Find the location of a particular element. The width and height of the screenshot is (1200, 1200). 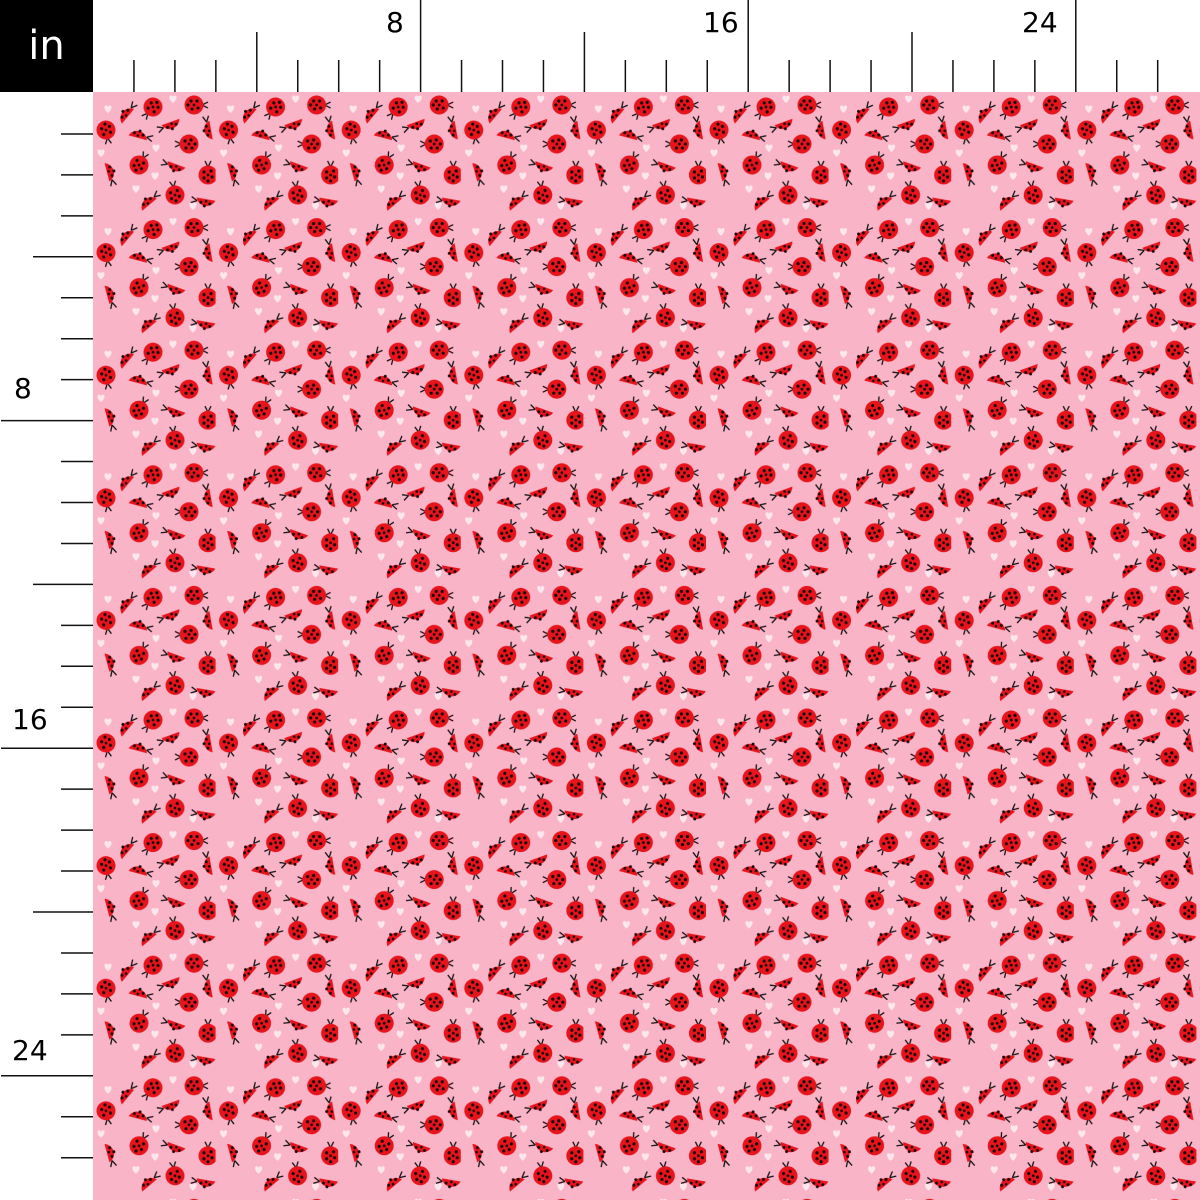

left-label-24: 24 is located at coordinates (30, 1050).